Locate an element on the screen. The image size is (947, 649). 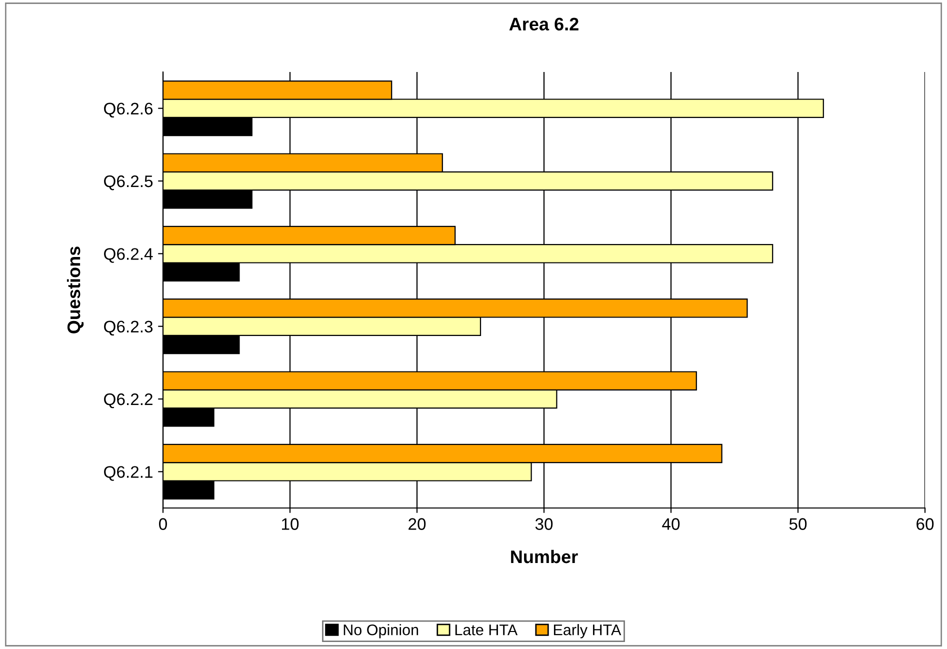
y-tick-label: Q6.2.3 is located at coordinates (128, 328).